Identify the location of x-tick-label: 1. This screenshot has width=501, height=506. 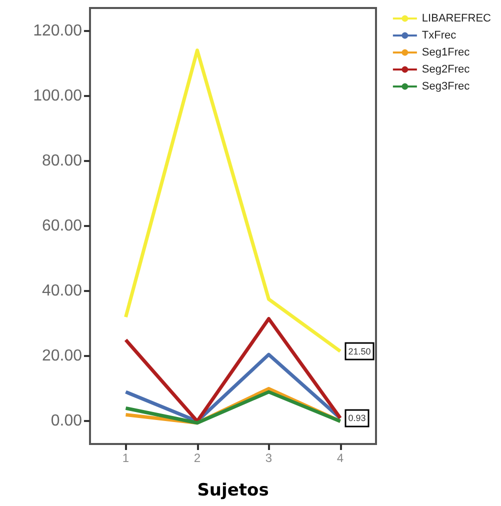
(126, 458).